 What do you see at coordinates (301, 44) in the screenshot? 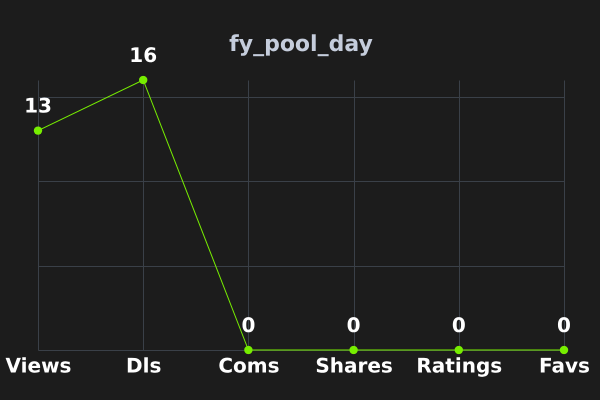
I see `chart-title: fy_pool_day` at bounding box center [301, 44].